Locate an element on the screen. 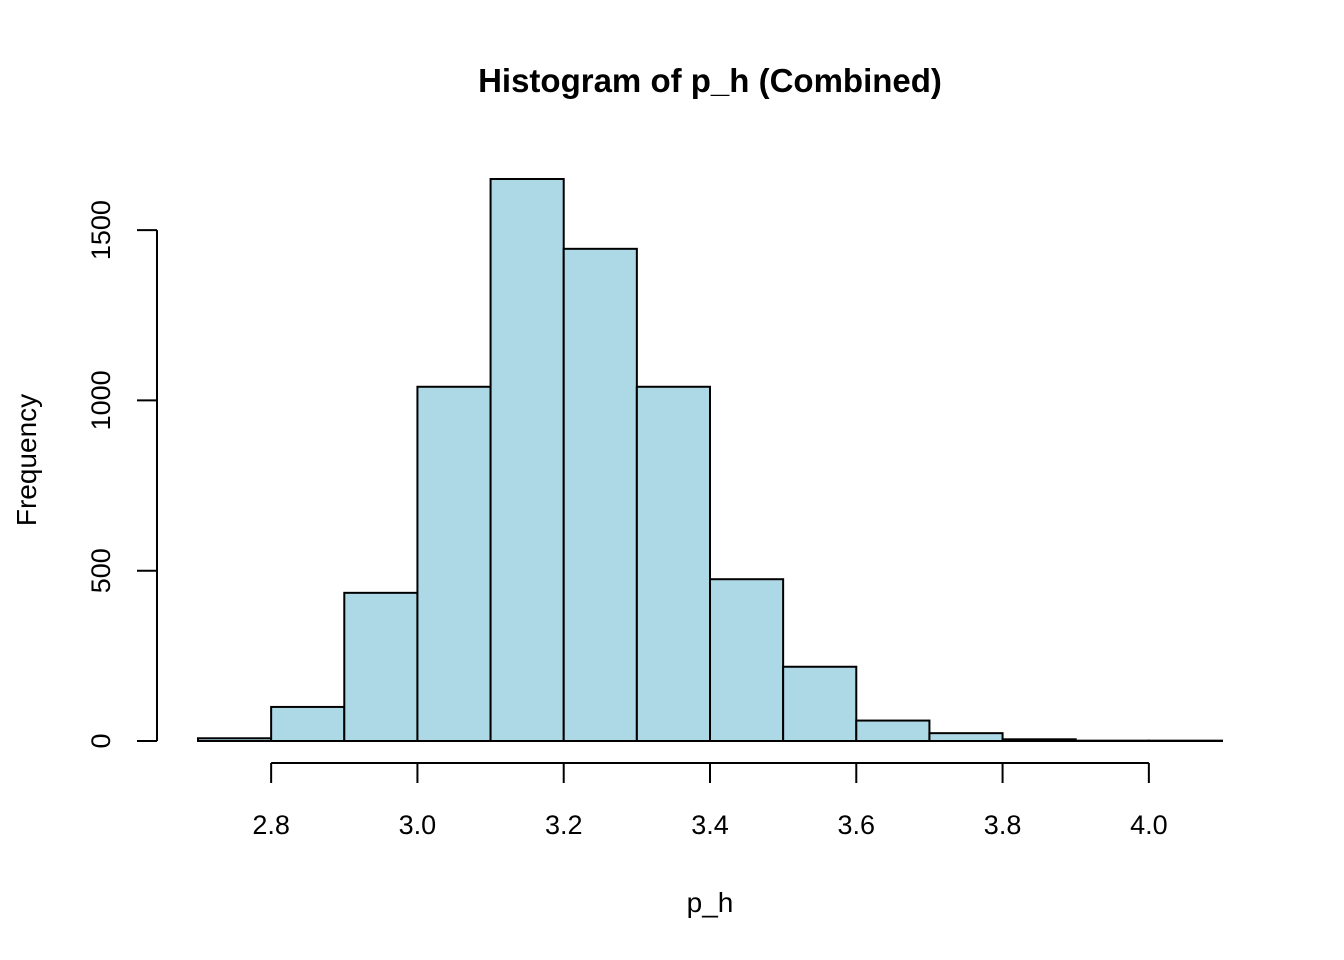 This screenshot has width=1344, height=960. chart-title: Histogram of p_h (Combined) is located at coordinates (710, 80).